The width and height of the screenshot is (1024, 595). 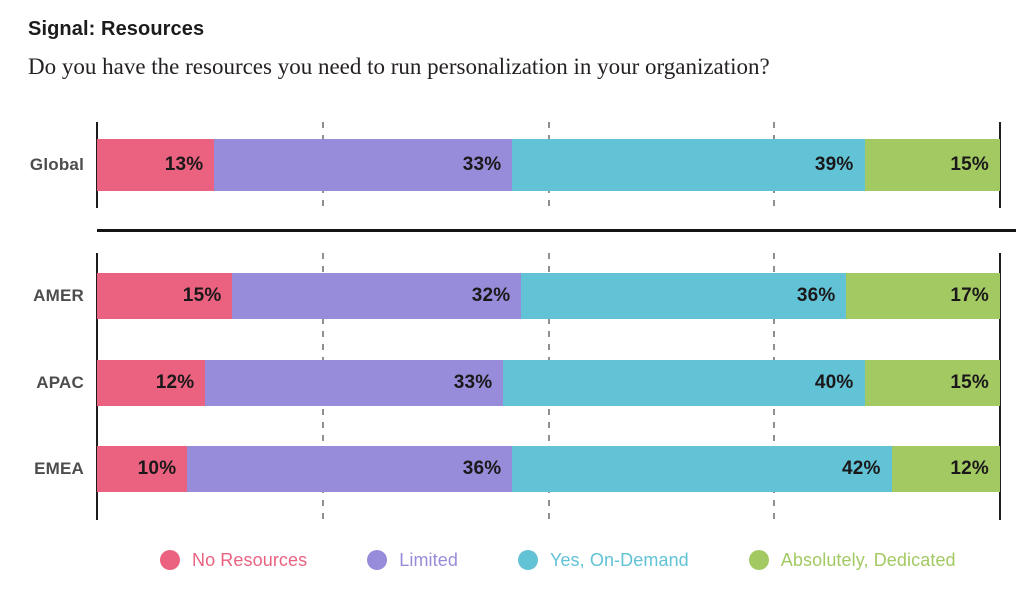 I want to click on legend-label: No Resources, so click(x=250, y=559).